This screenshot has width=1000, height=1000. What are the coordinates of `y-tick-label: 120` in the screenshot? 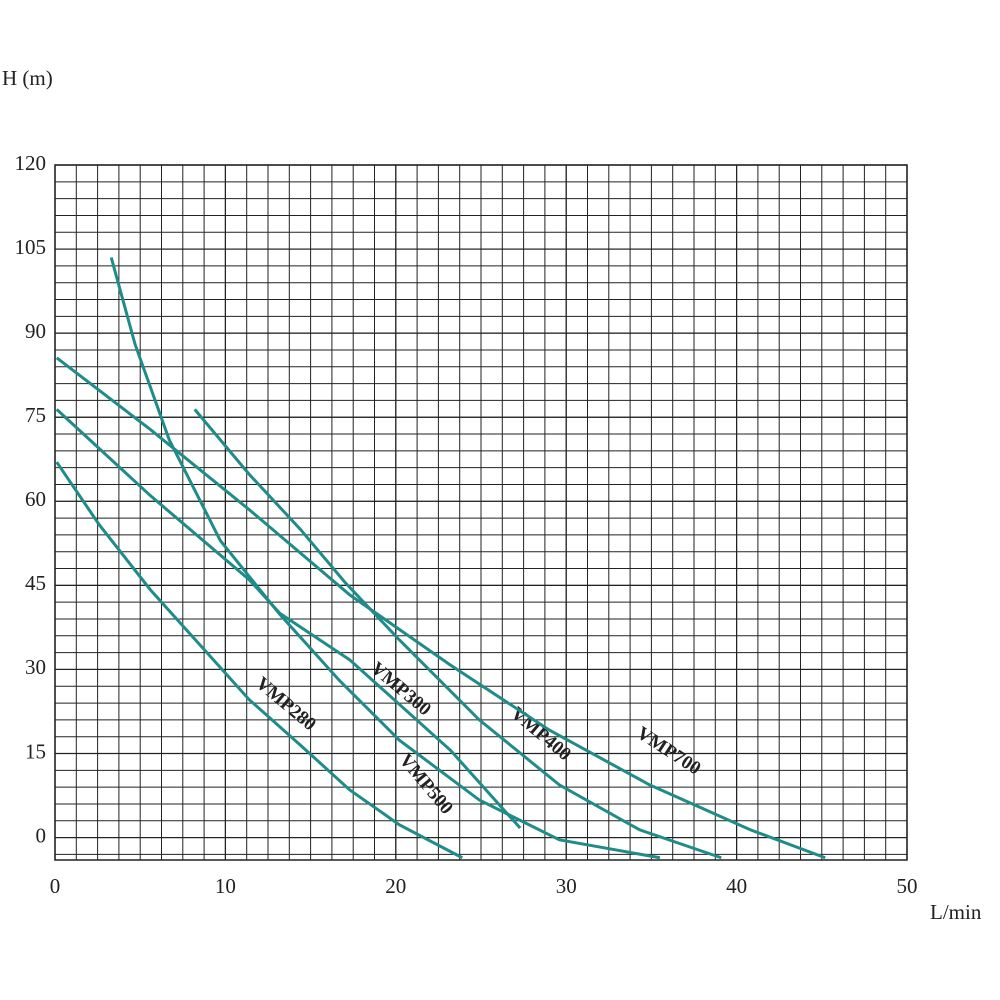 It's located at (31, 163).